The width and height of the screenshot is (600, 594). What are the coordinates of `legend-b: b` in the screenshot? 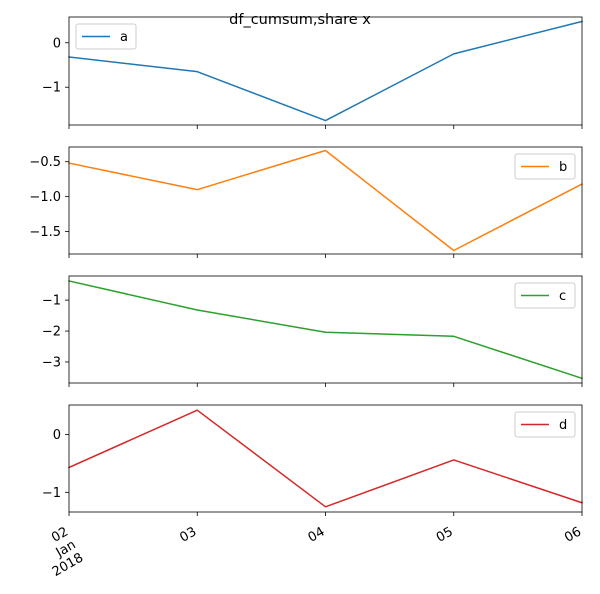 It's located at (545, 166).